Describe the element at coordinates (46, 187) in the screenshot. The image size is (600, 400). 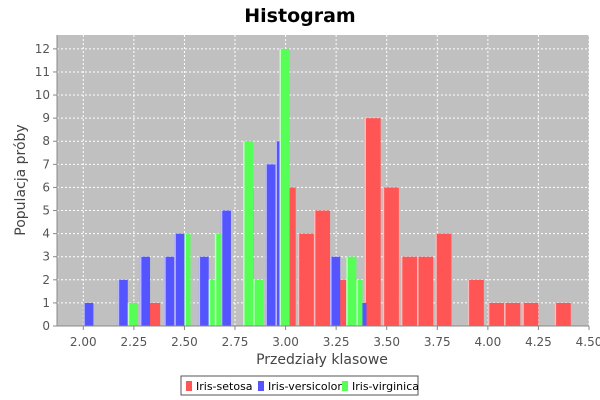
I see `y-tick-label: 6` at that location.